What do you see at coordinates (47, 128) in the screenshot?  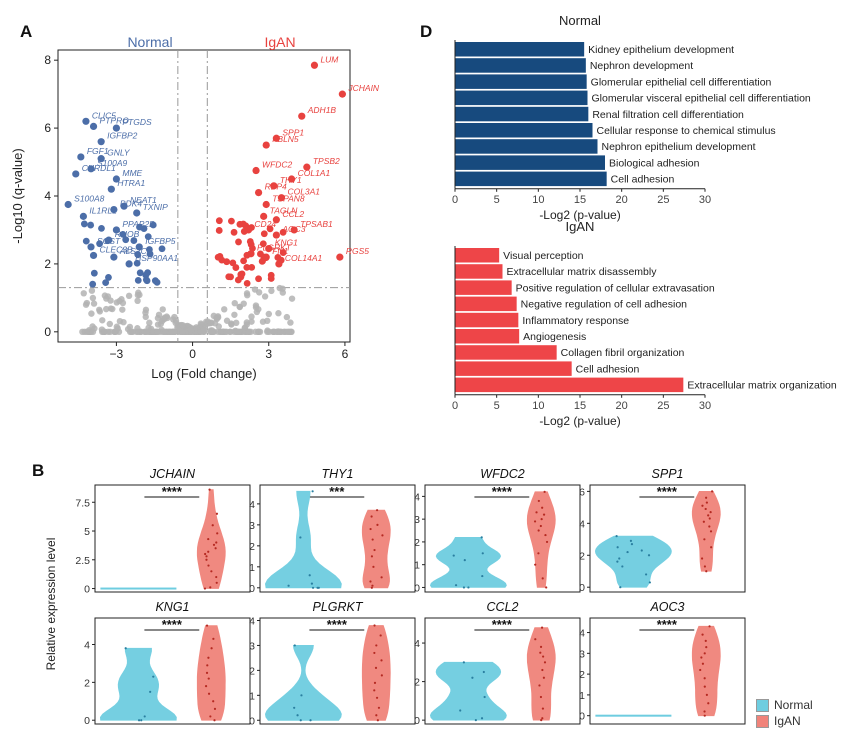 I see `volcano-y-tick-label: 6` at bounding box center [47, 128].